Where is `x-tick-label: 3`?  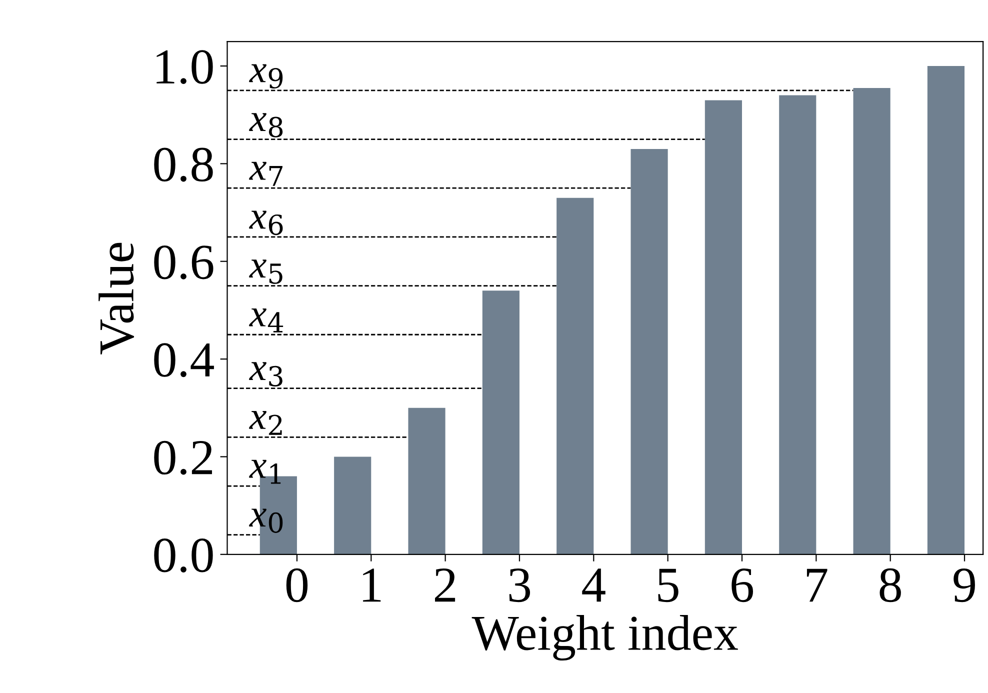 x-tick-label: 3 is located at coordinates (519, 585).